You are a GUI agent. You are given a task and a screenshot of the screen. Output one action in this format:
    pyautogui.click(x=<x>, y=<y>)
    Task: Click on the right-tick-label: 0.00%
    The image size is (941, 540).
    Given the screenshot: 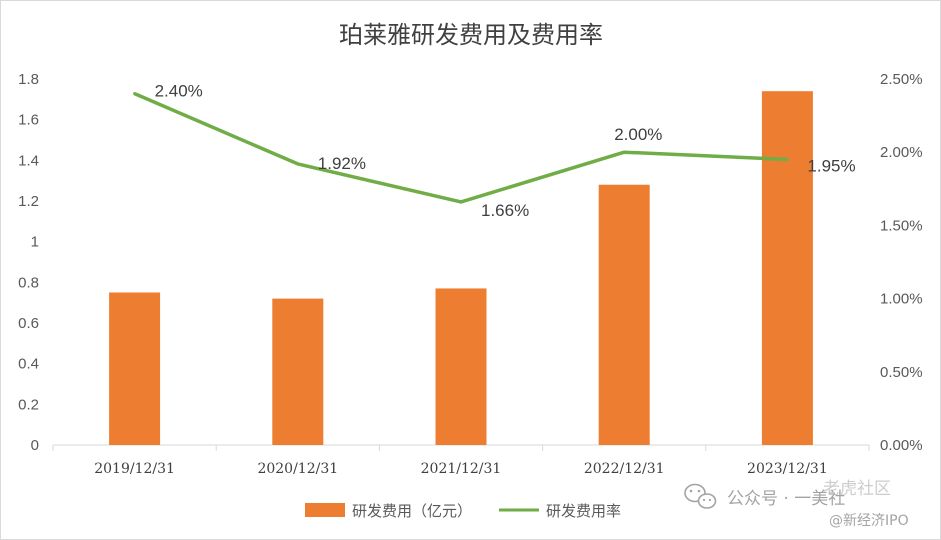 What is the action you would take?
    pyautogui.click(x=901, y=445)
    